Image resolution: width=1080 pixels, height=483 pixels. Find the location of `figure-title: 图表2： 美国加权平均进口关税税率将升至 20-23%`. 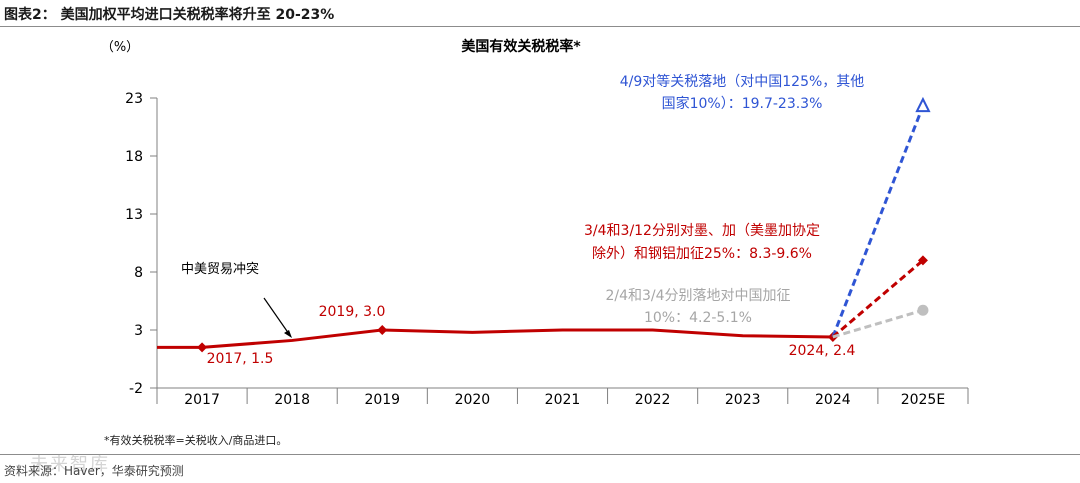

figure-title: 图表2： 美国加权平均进口关税税率将升至 20-23% is located at coordinates (169, 15).